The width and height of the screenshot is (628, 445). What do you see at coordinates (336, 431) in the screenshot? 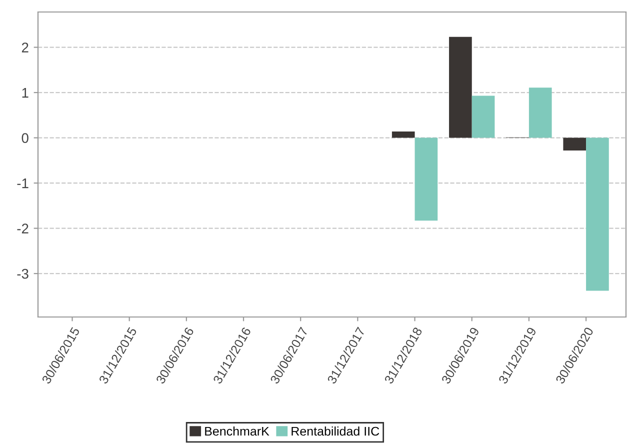
I see `legend-label: Rentabilidad IIC` at bounding box center [336, 431].